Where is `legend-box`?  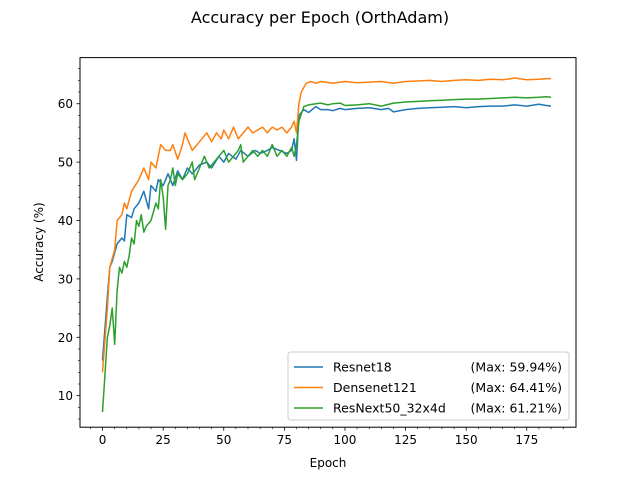 legend-box is located at coordinates (428, 386).